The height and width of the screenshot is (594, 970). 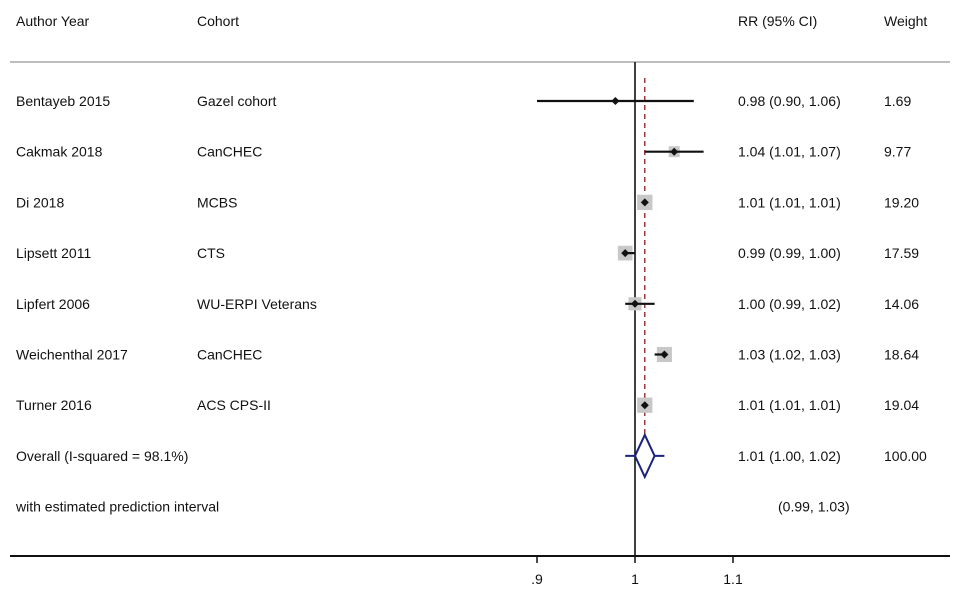 I want to click on header-rr-ci: RR (95% CI), so click(x=777, y=21).